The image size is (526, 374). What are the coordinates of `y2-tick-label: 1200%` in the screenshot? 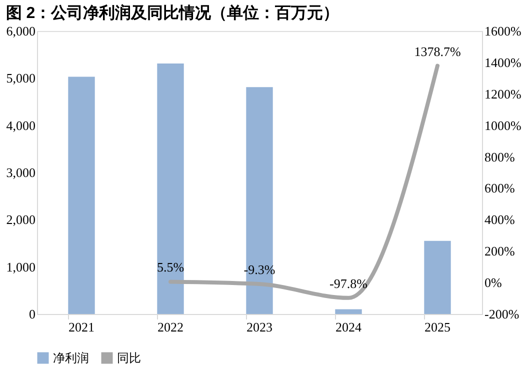 It's located at (503, 94).